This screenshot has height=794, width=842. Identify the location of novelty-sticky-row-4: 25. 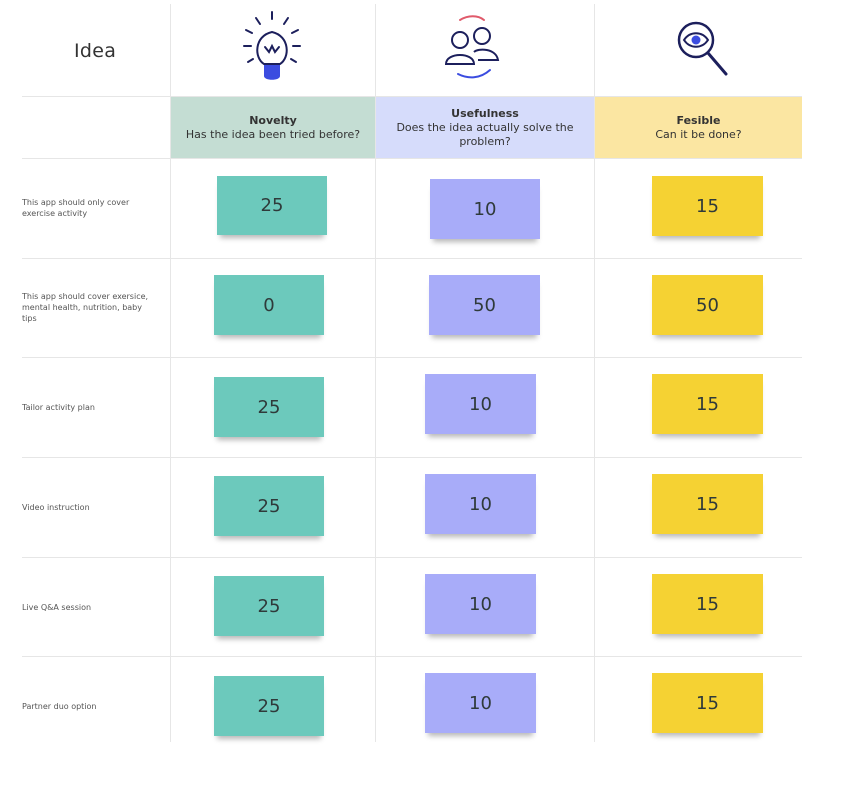
(269, 506).